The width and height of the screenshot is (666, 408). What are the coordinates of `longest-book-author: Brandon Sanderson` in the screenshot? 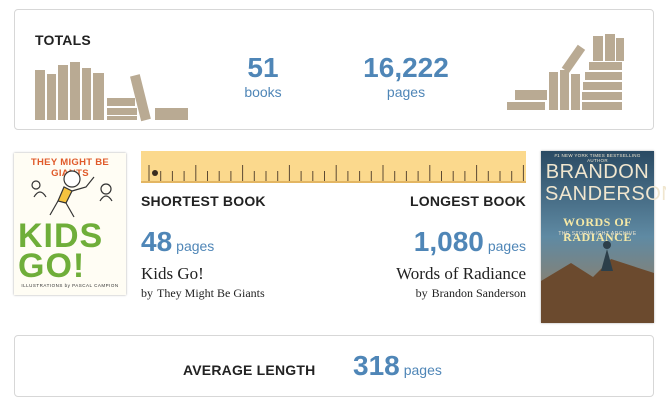 It's located at (478, 293).